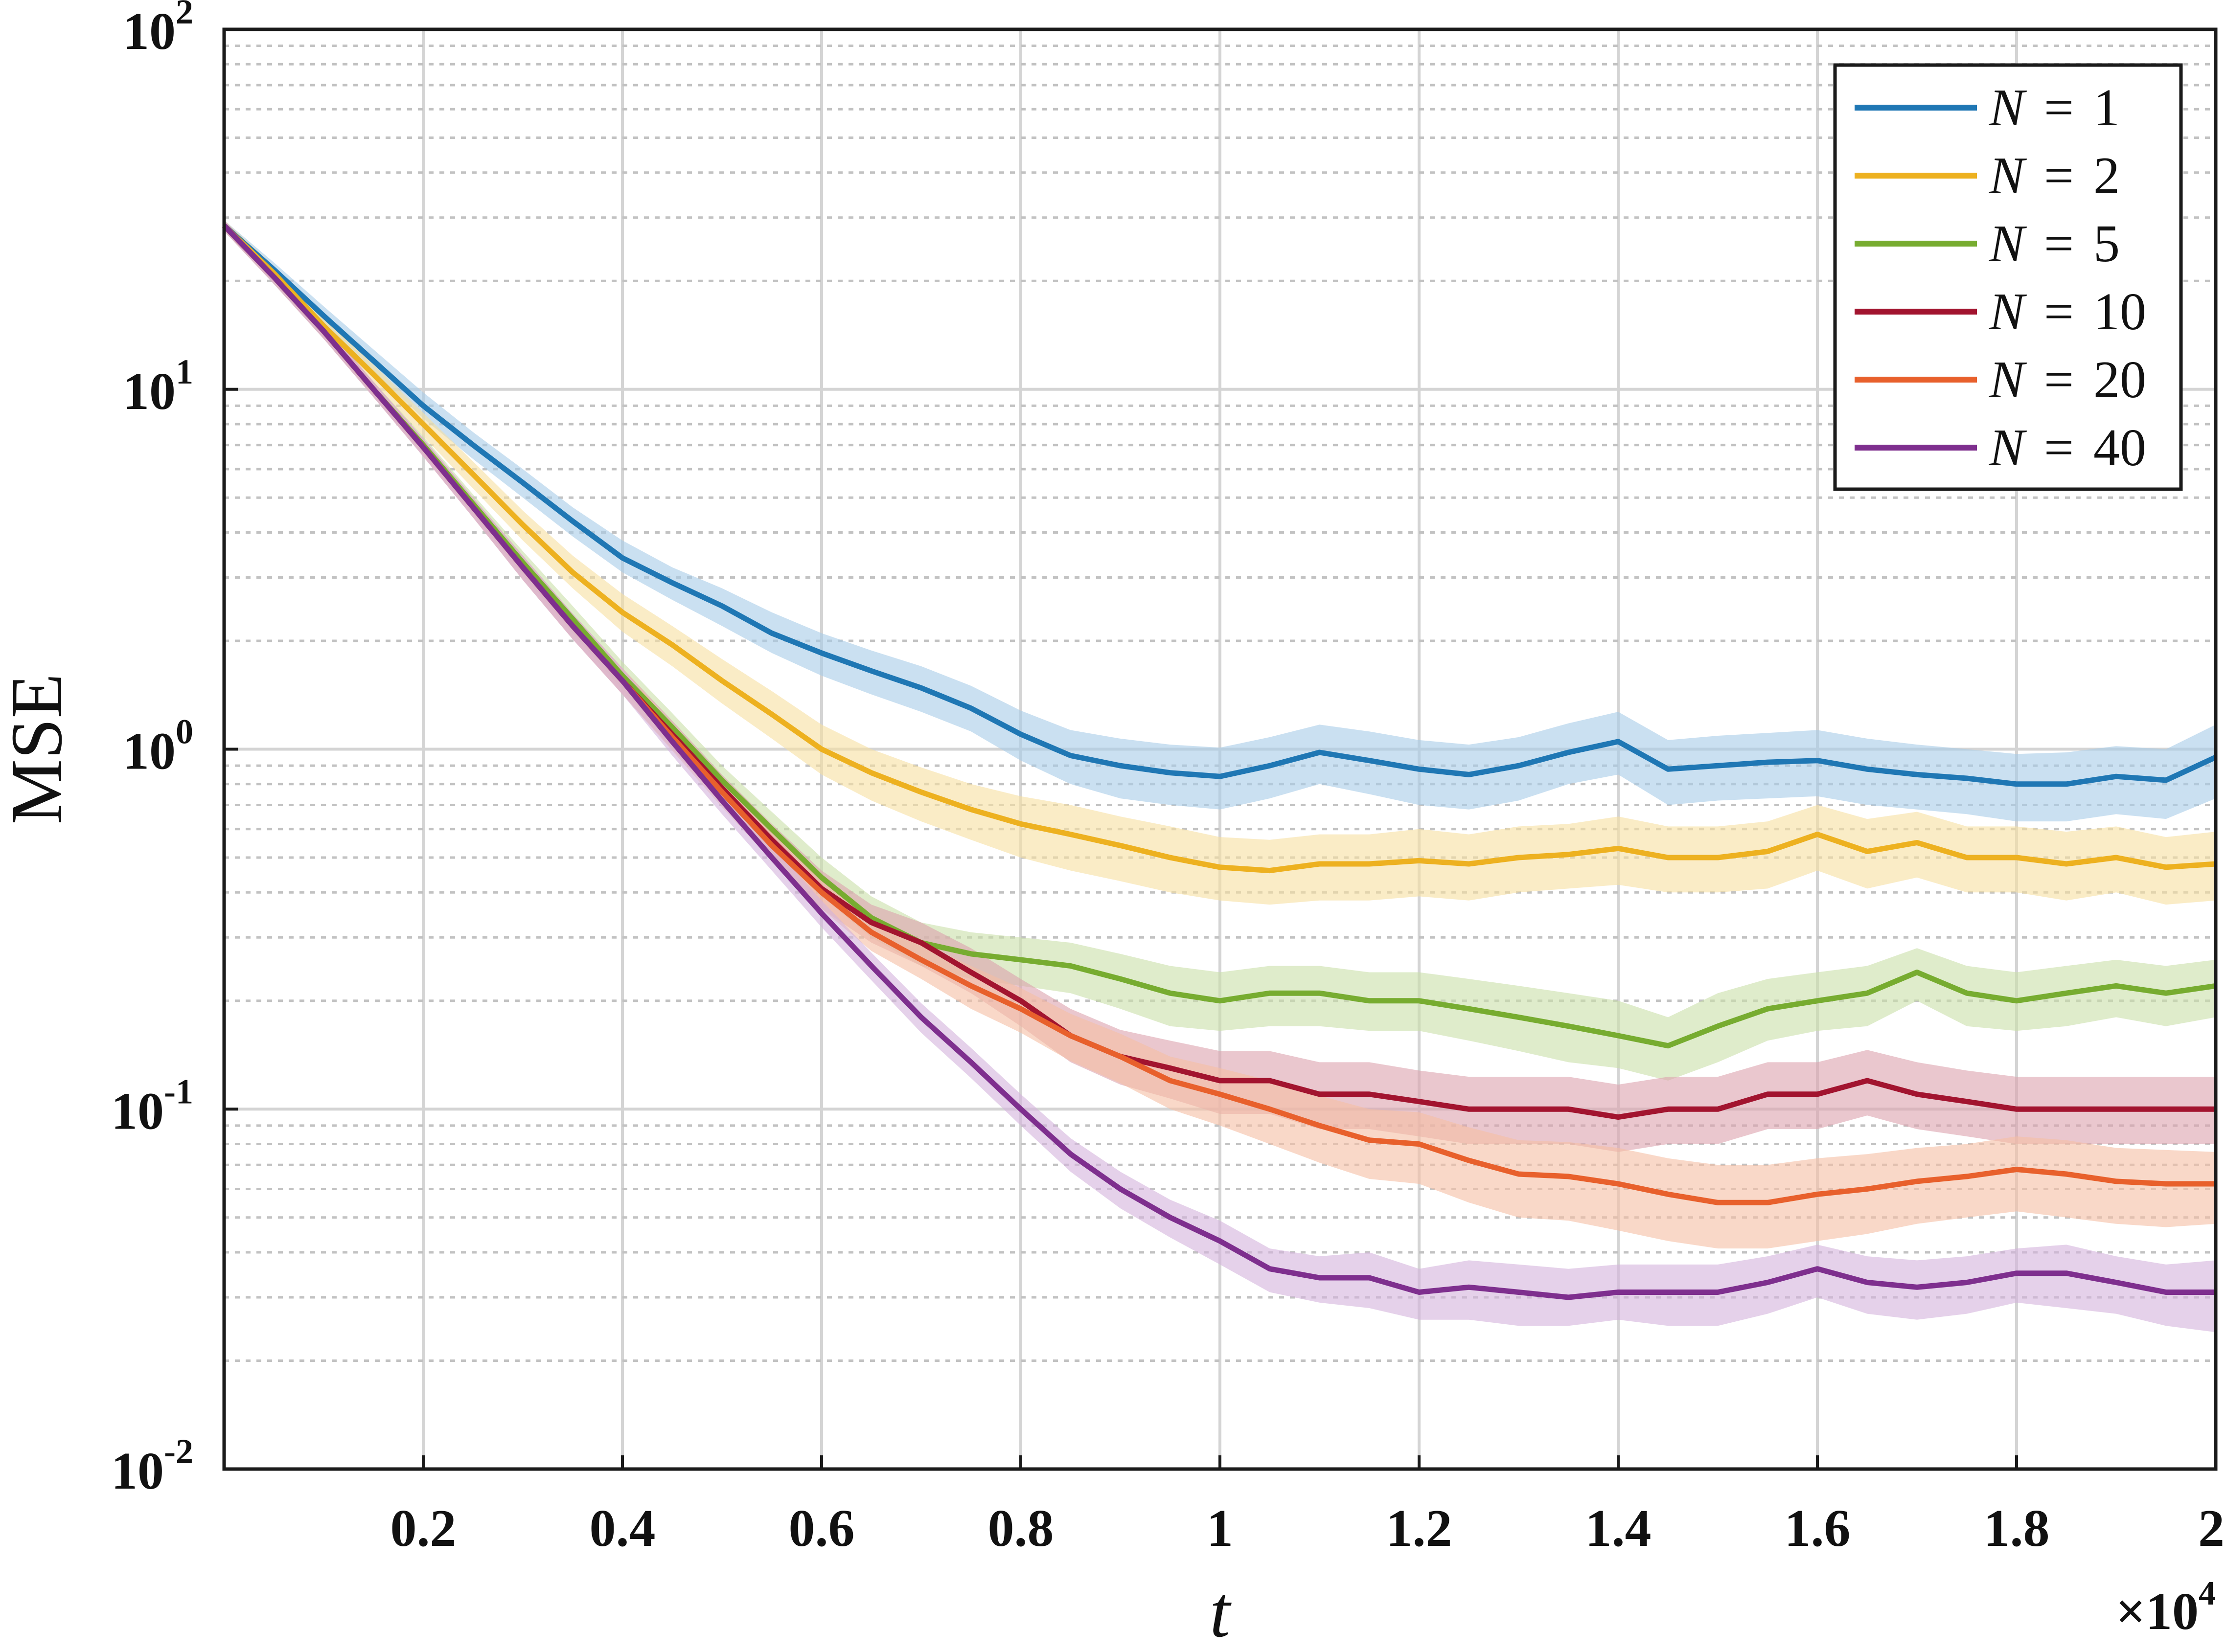 The height and width of the screenshot is (1652, 2226). I want to click on y-tick-label-1: 10⁻¹, so click(152, 1106).